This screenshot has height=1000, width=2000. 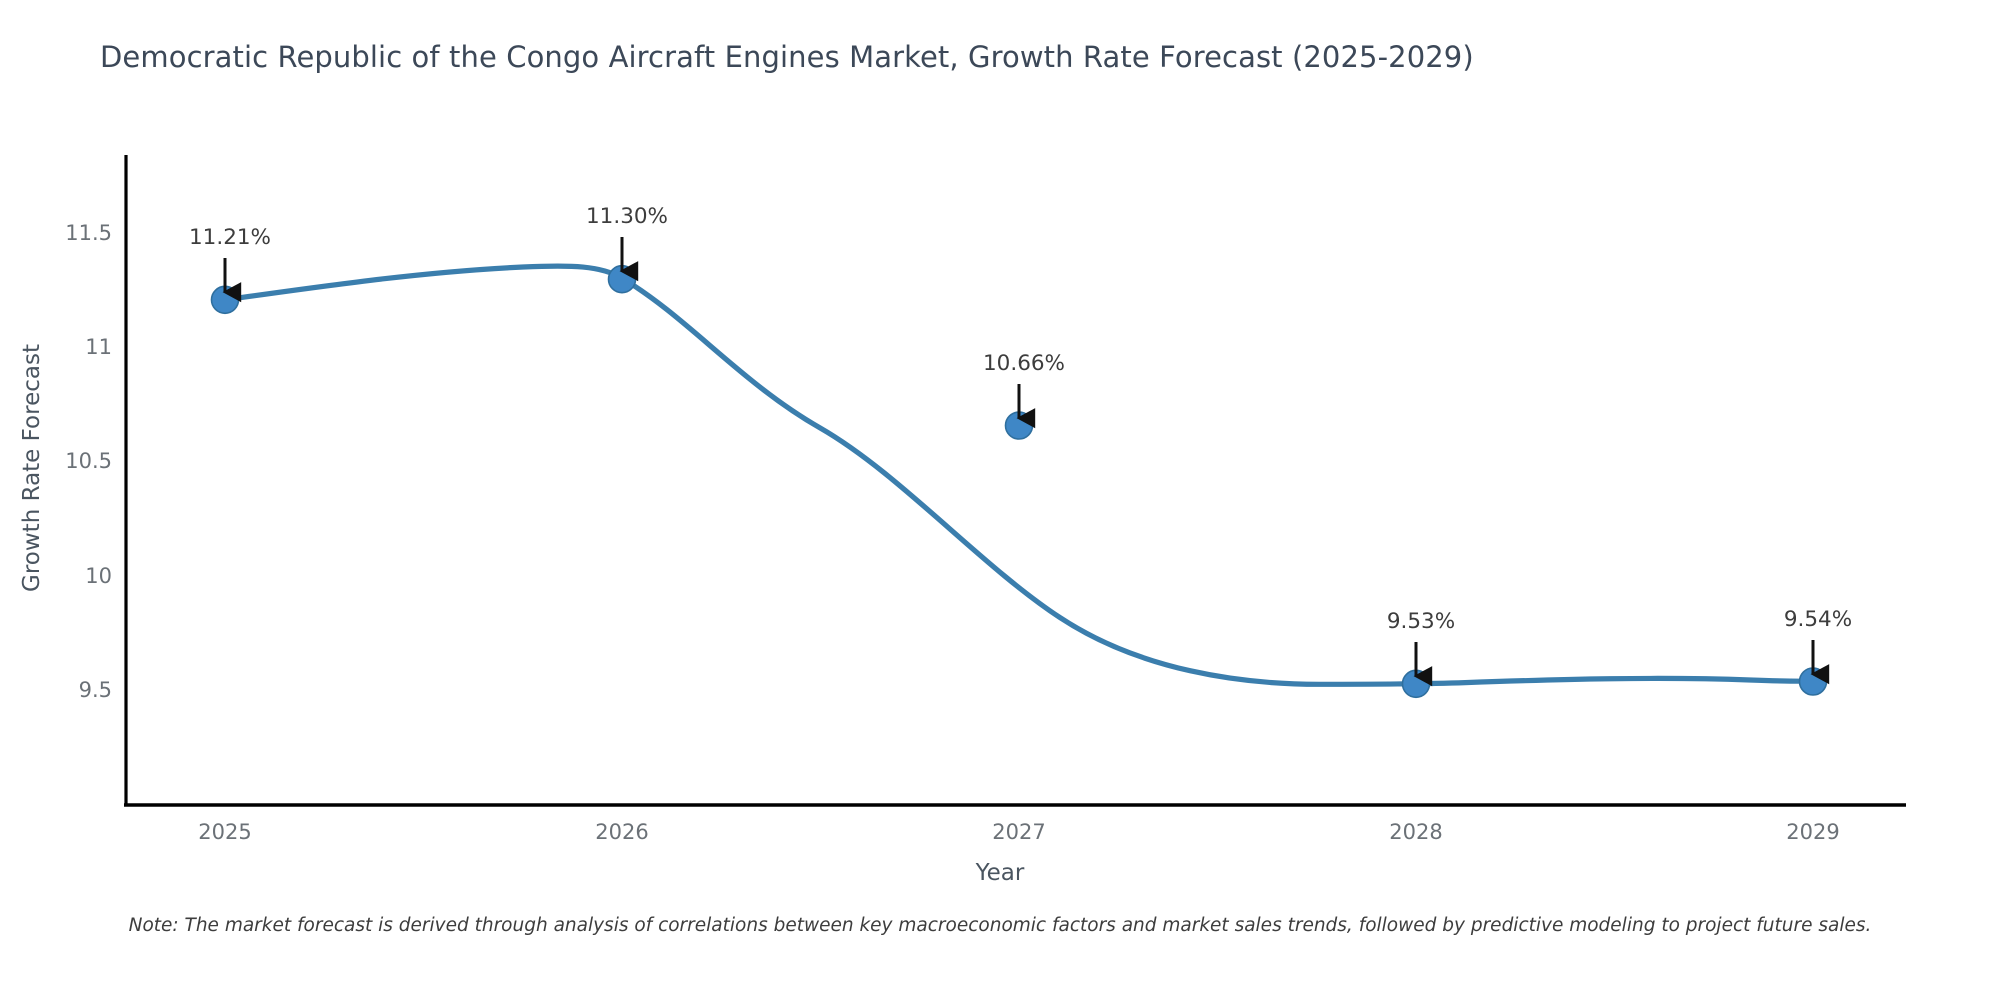 I want to click on x-tick-label: 2026, so click(x=622, y=832).